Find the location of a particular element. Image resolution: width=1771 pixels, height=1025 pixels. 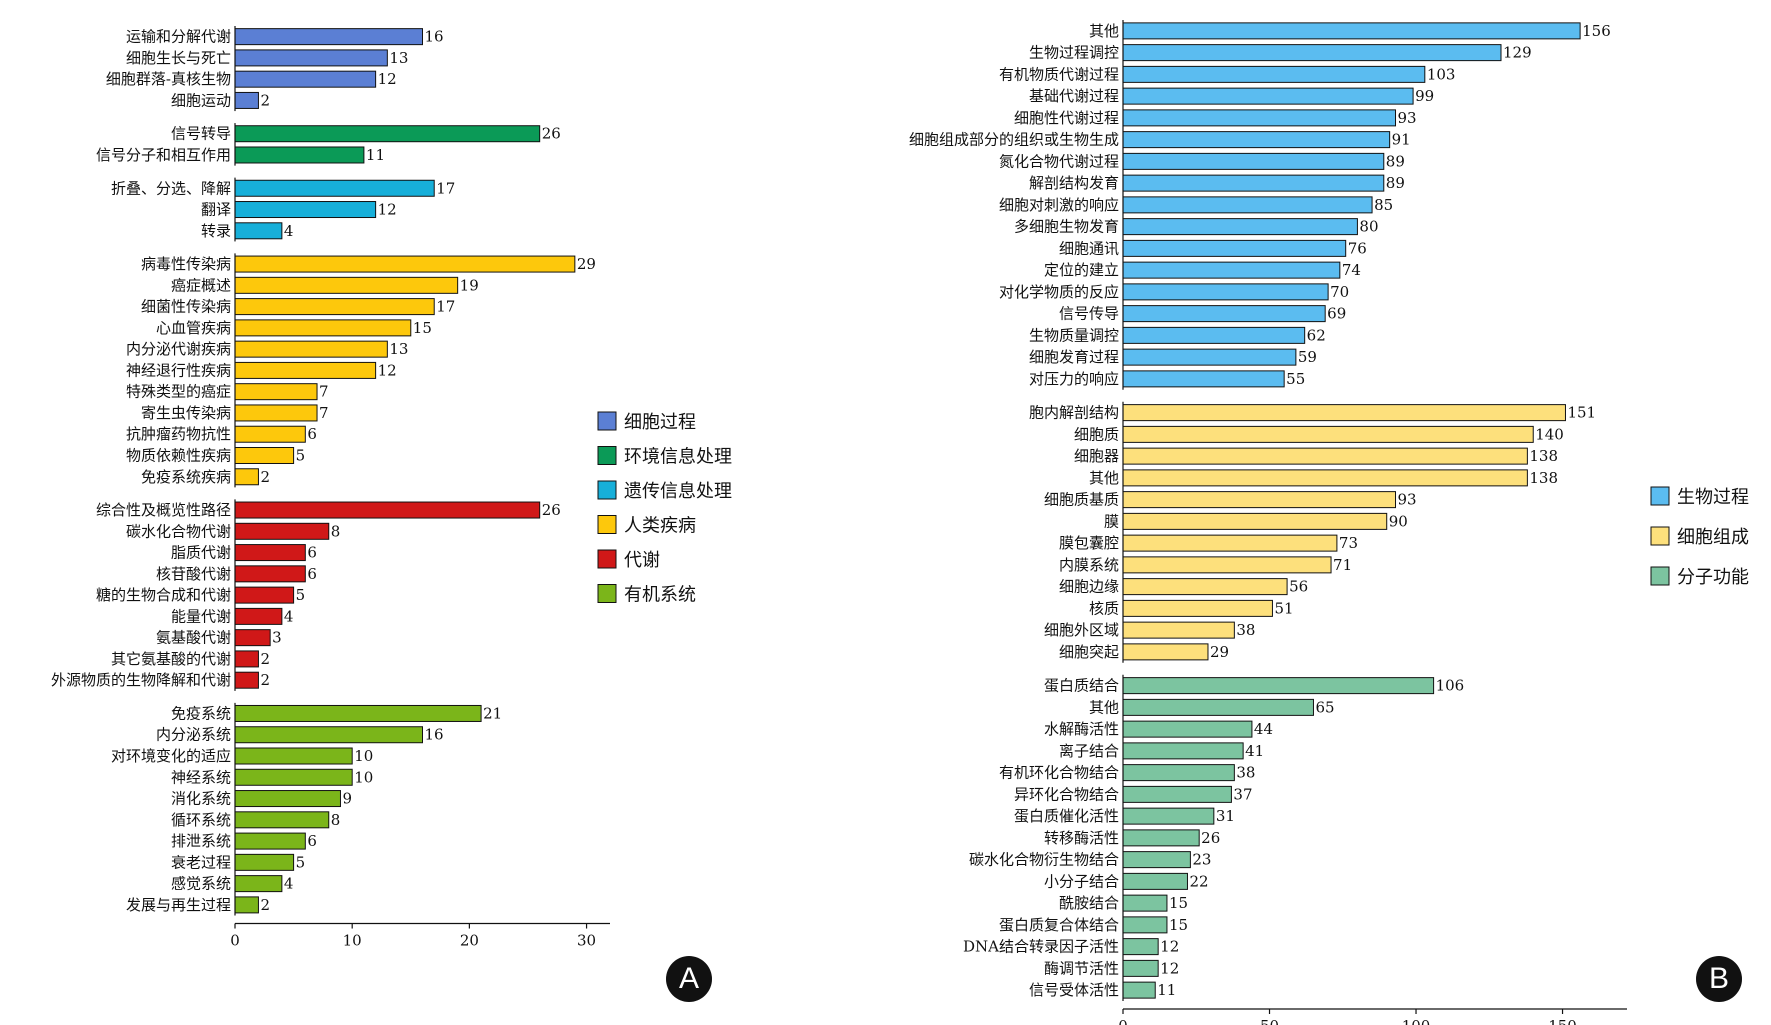

value-label: 138 is located at coordinates (1543, 456).